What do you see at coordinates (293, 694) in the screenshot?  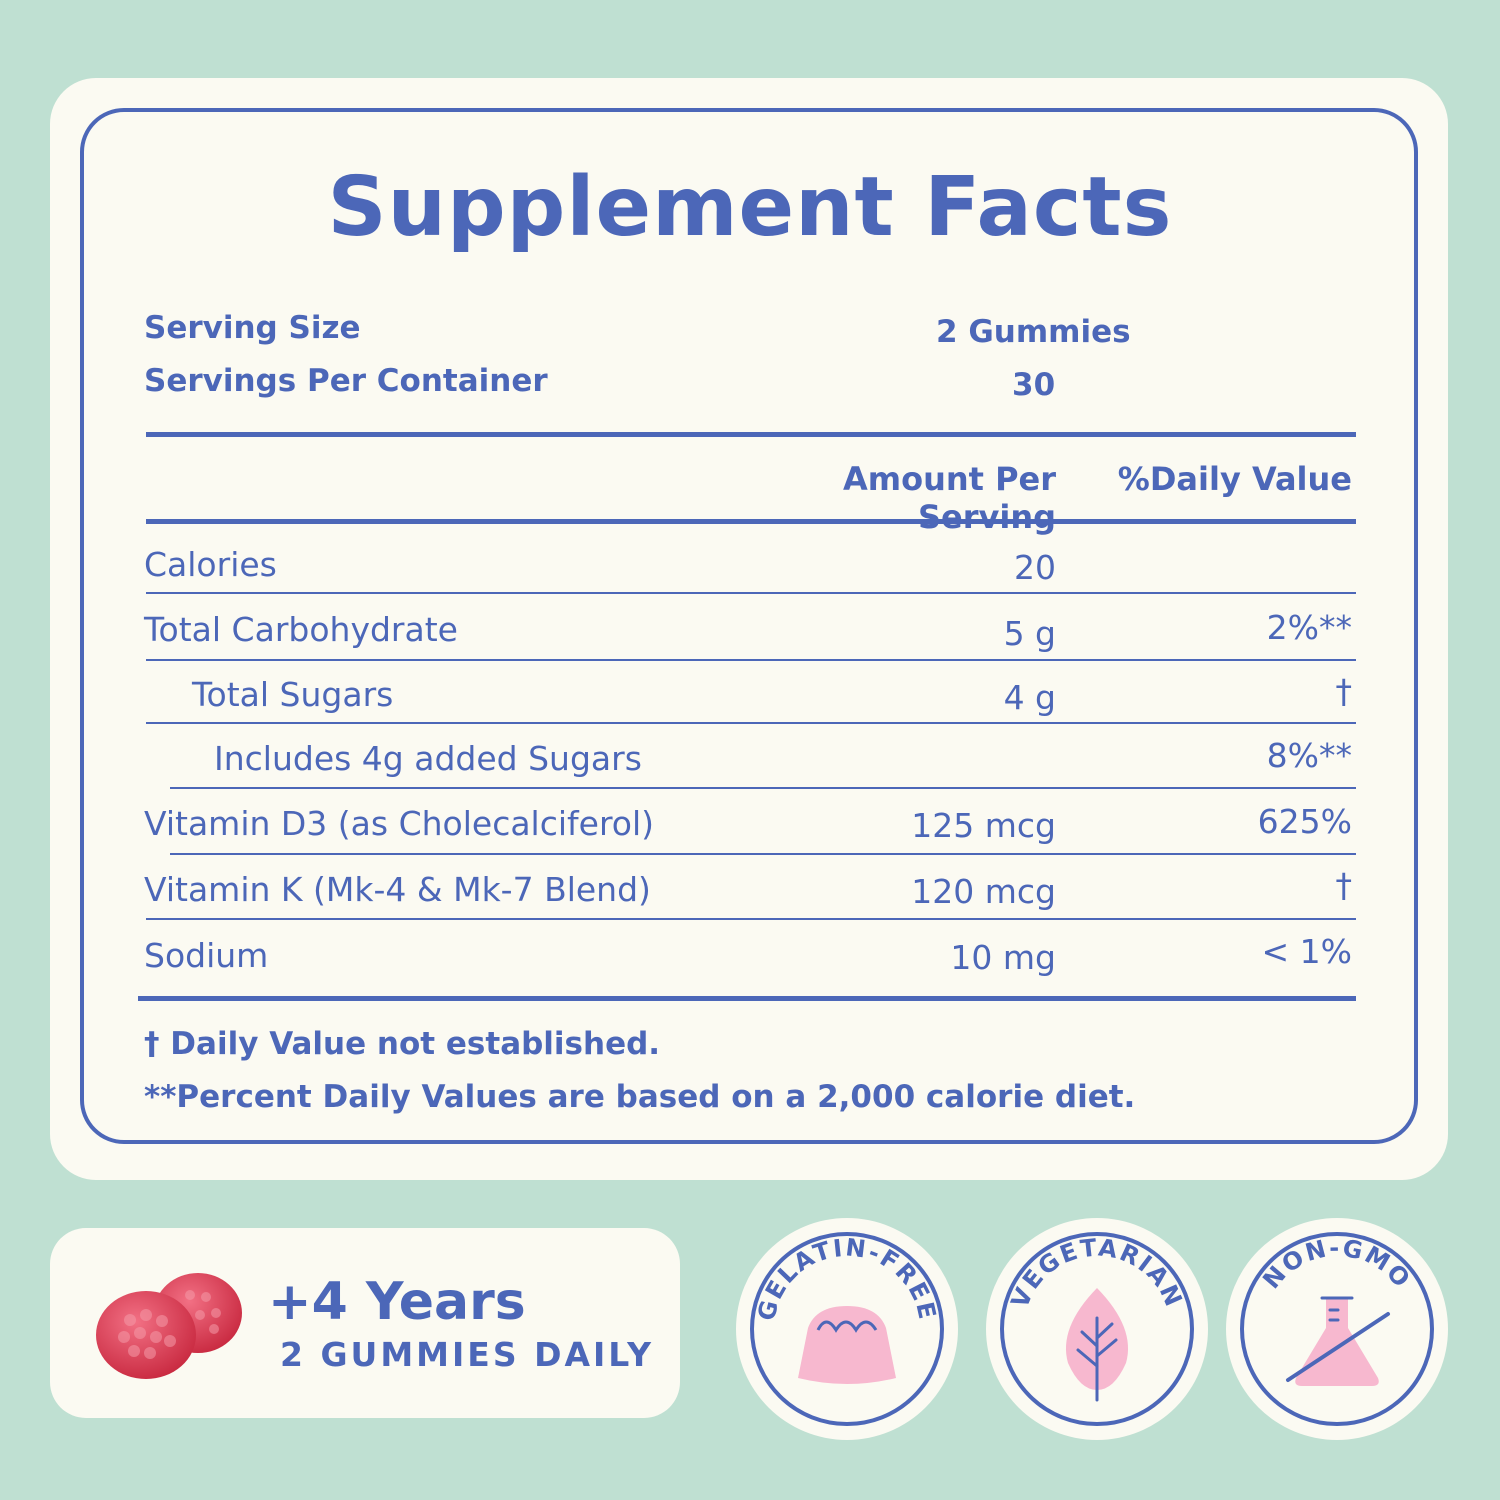 I see `nutrient-name: Total Sugars` at bounding box center [293, 694].